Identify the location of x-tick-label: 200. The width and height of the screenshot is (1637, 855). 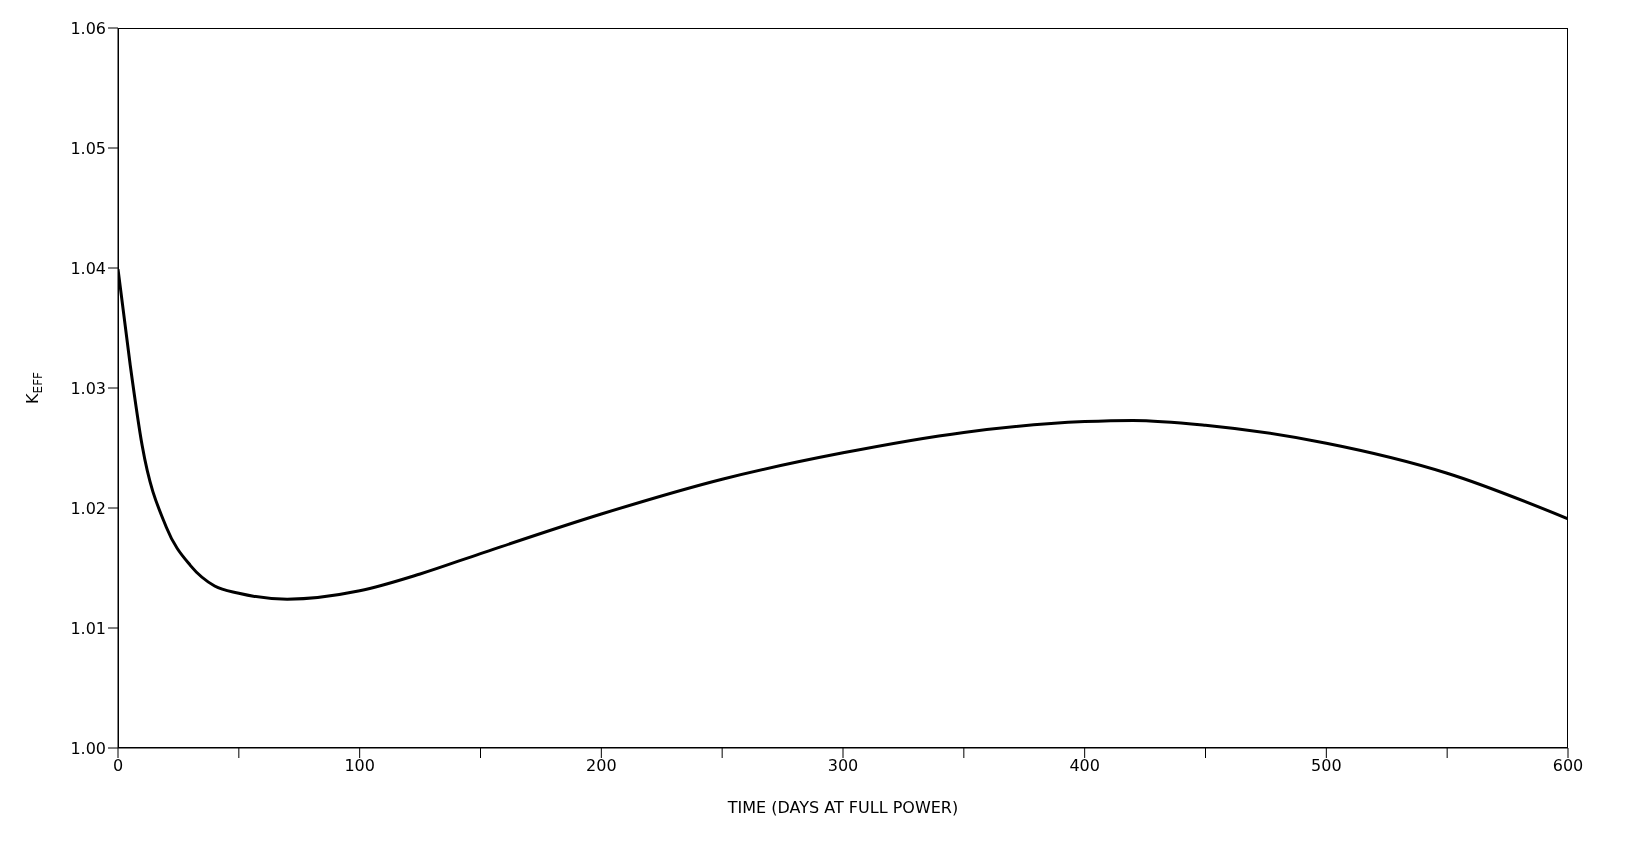
(601, 766).